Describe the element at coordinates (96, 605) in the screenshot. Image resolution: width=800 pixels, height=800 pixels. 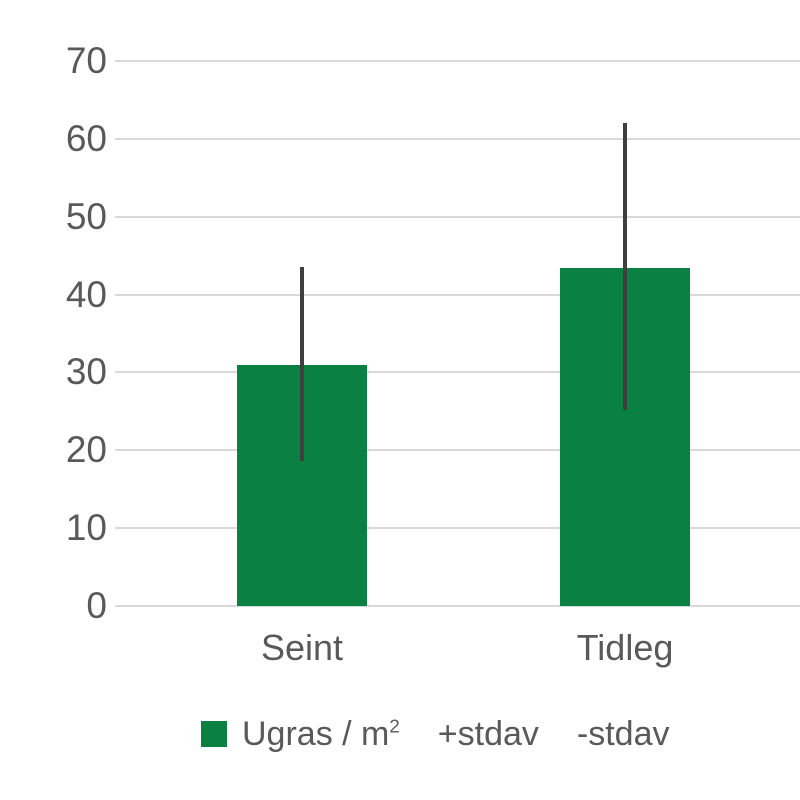
I see `y-tick-label-0: 0` at that location.